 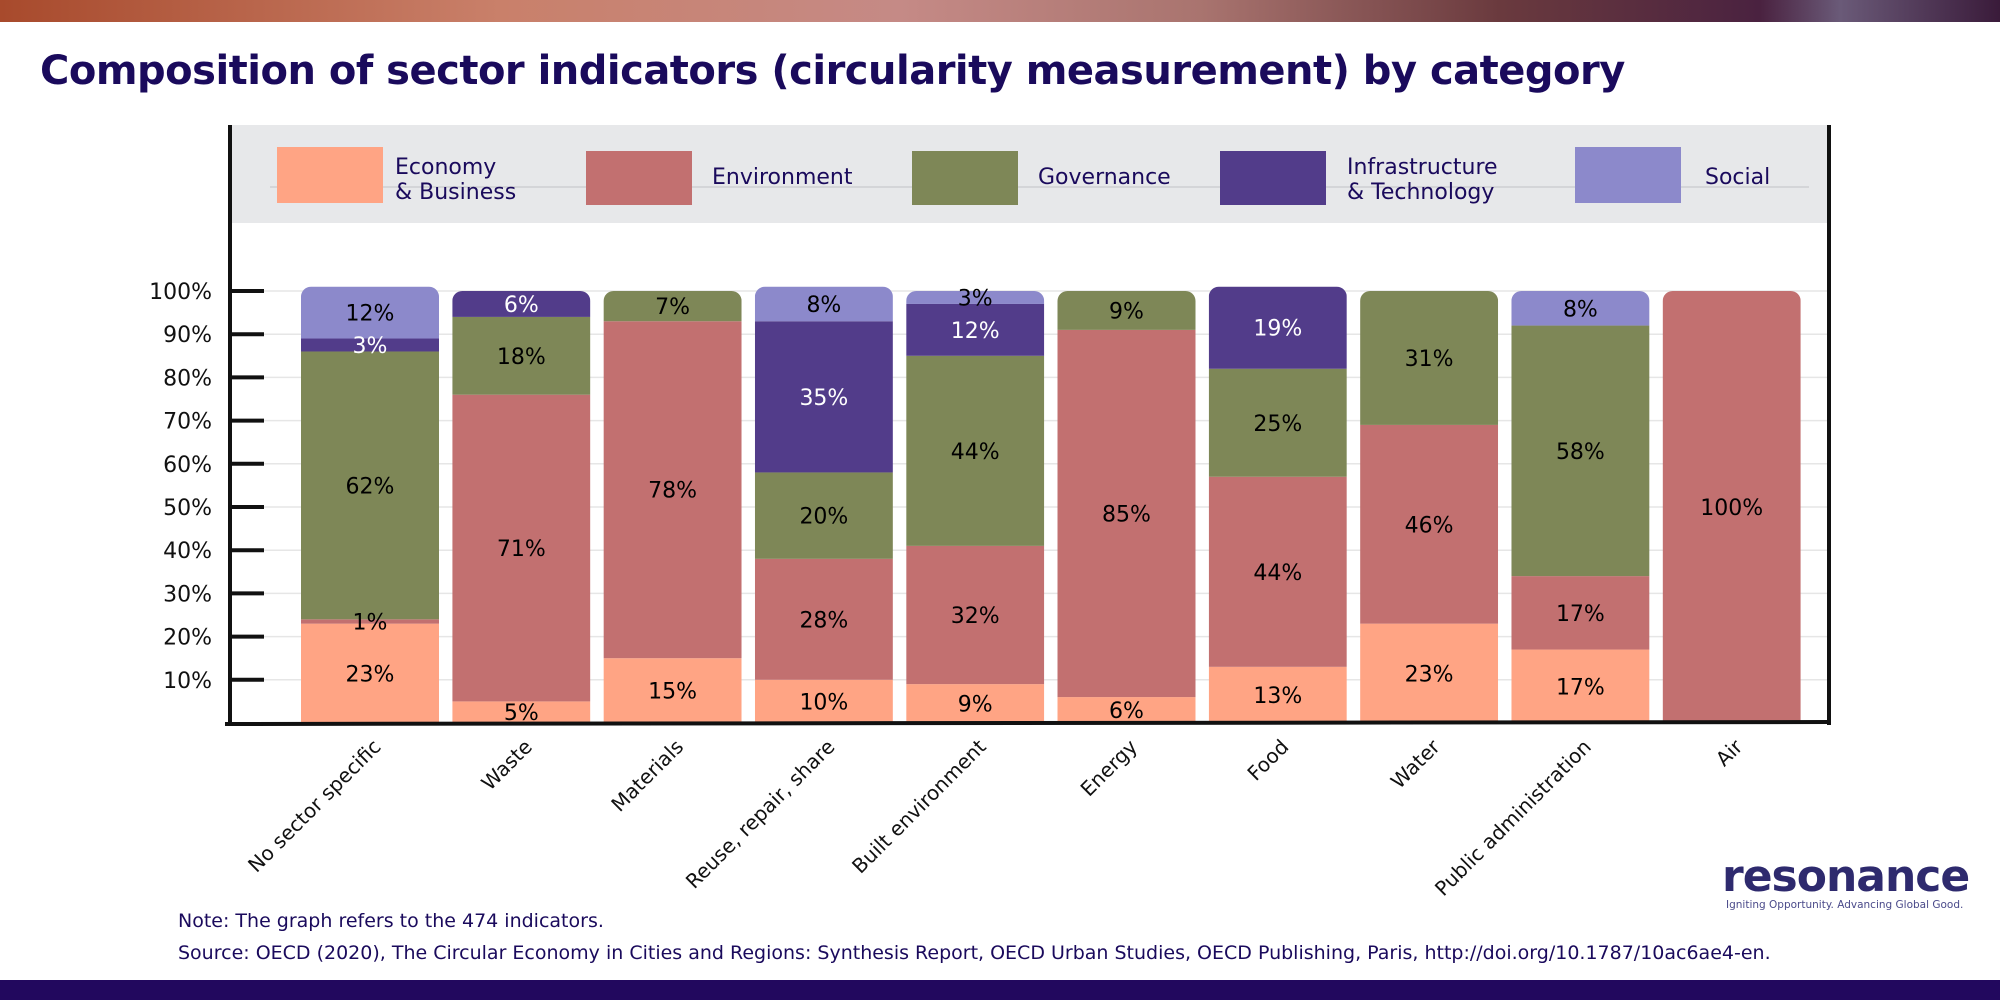 I want to click on data-label: 62%, so click(x=370, y=486).